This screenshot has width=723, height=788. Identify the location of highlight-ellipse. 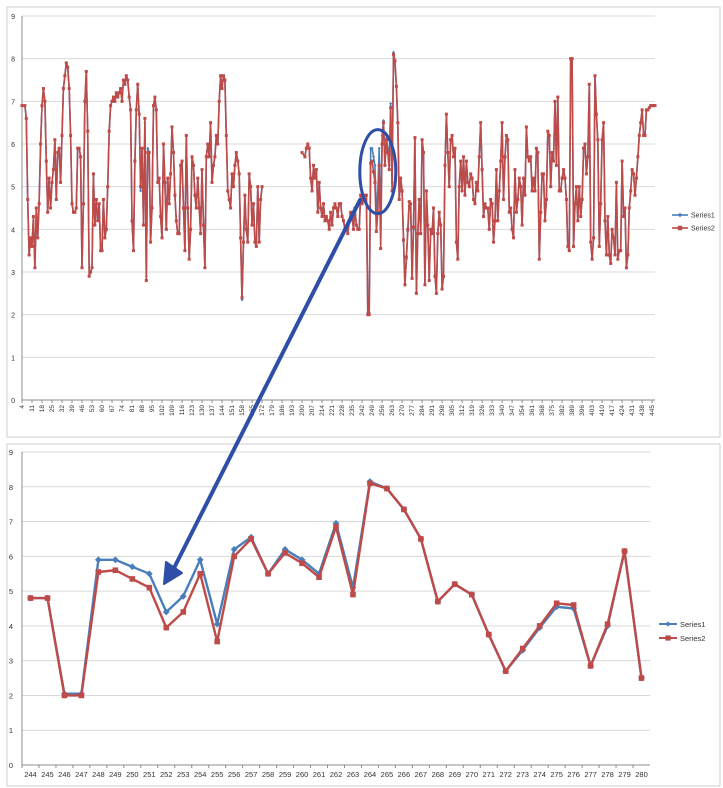
(378, 172).